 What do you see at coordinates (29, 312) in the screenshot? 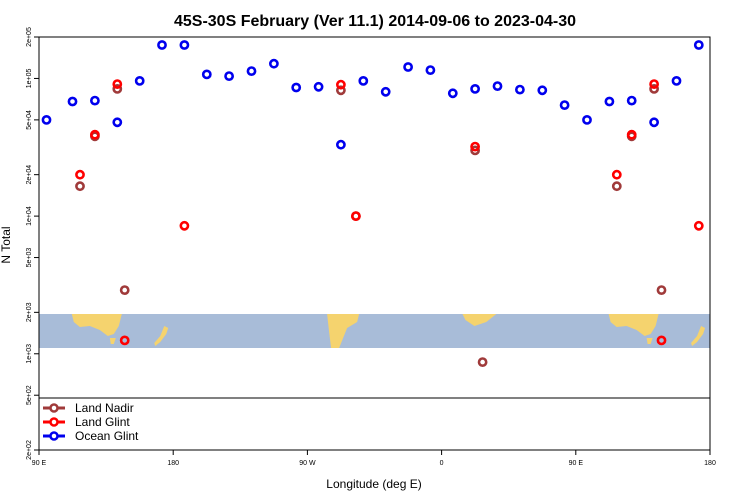
I see `y-tick-label: 2e+03` at bounding box center [29, 312].